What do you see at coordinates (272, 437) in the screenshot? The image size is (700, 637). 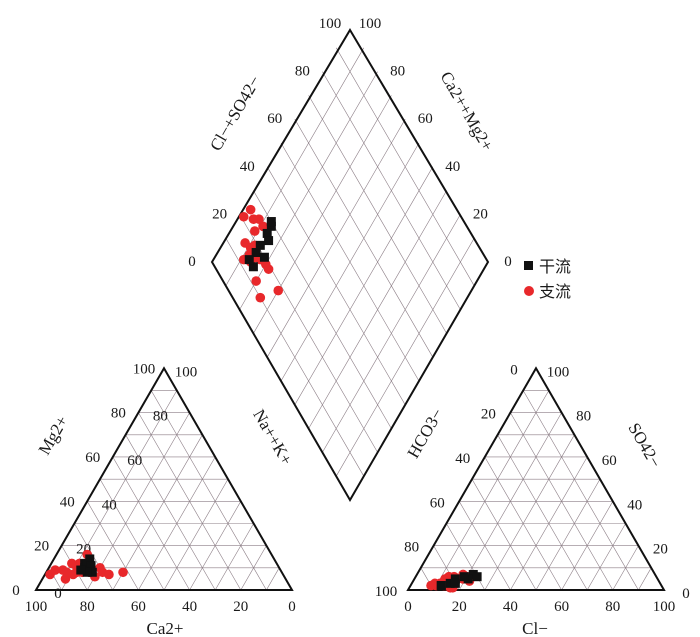 I see `nak-axis-title: Na++K+` at bounding box center [272, 437].